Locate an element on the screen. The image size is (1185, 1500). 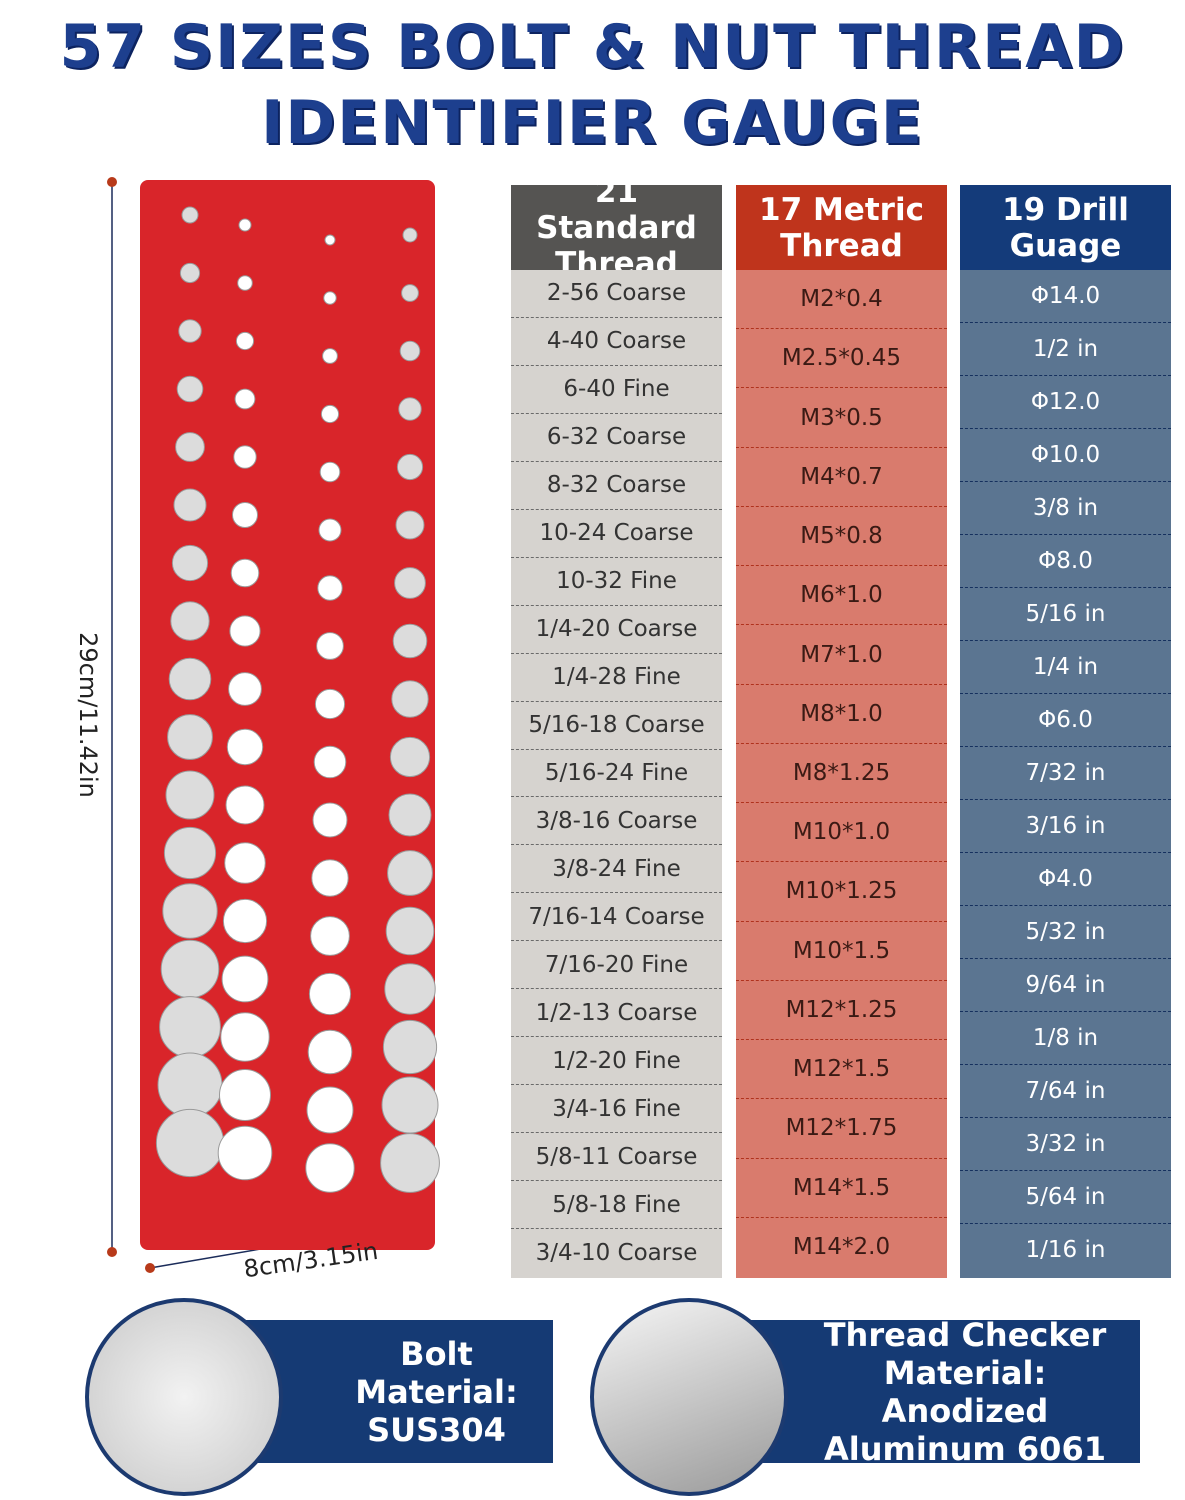
row-label: 5/16-18 Coarse is located at coordinates (616, 726).